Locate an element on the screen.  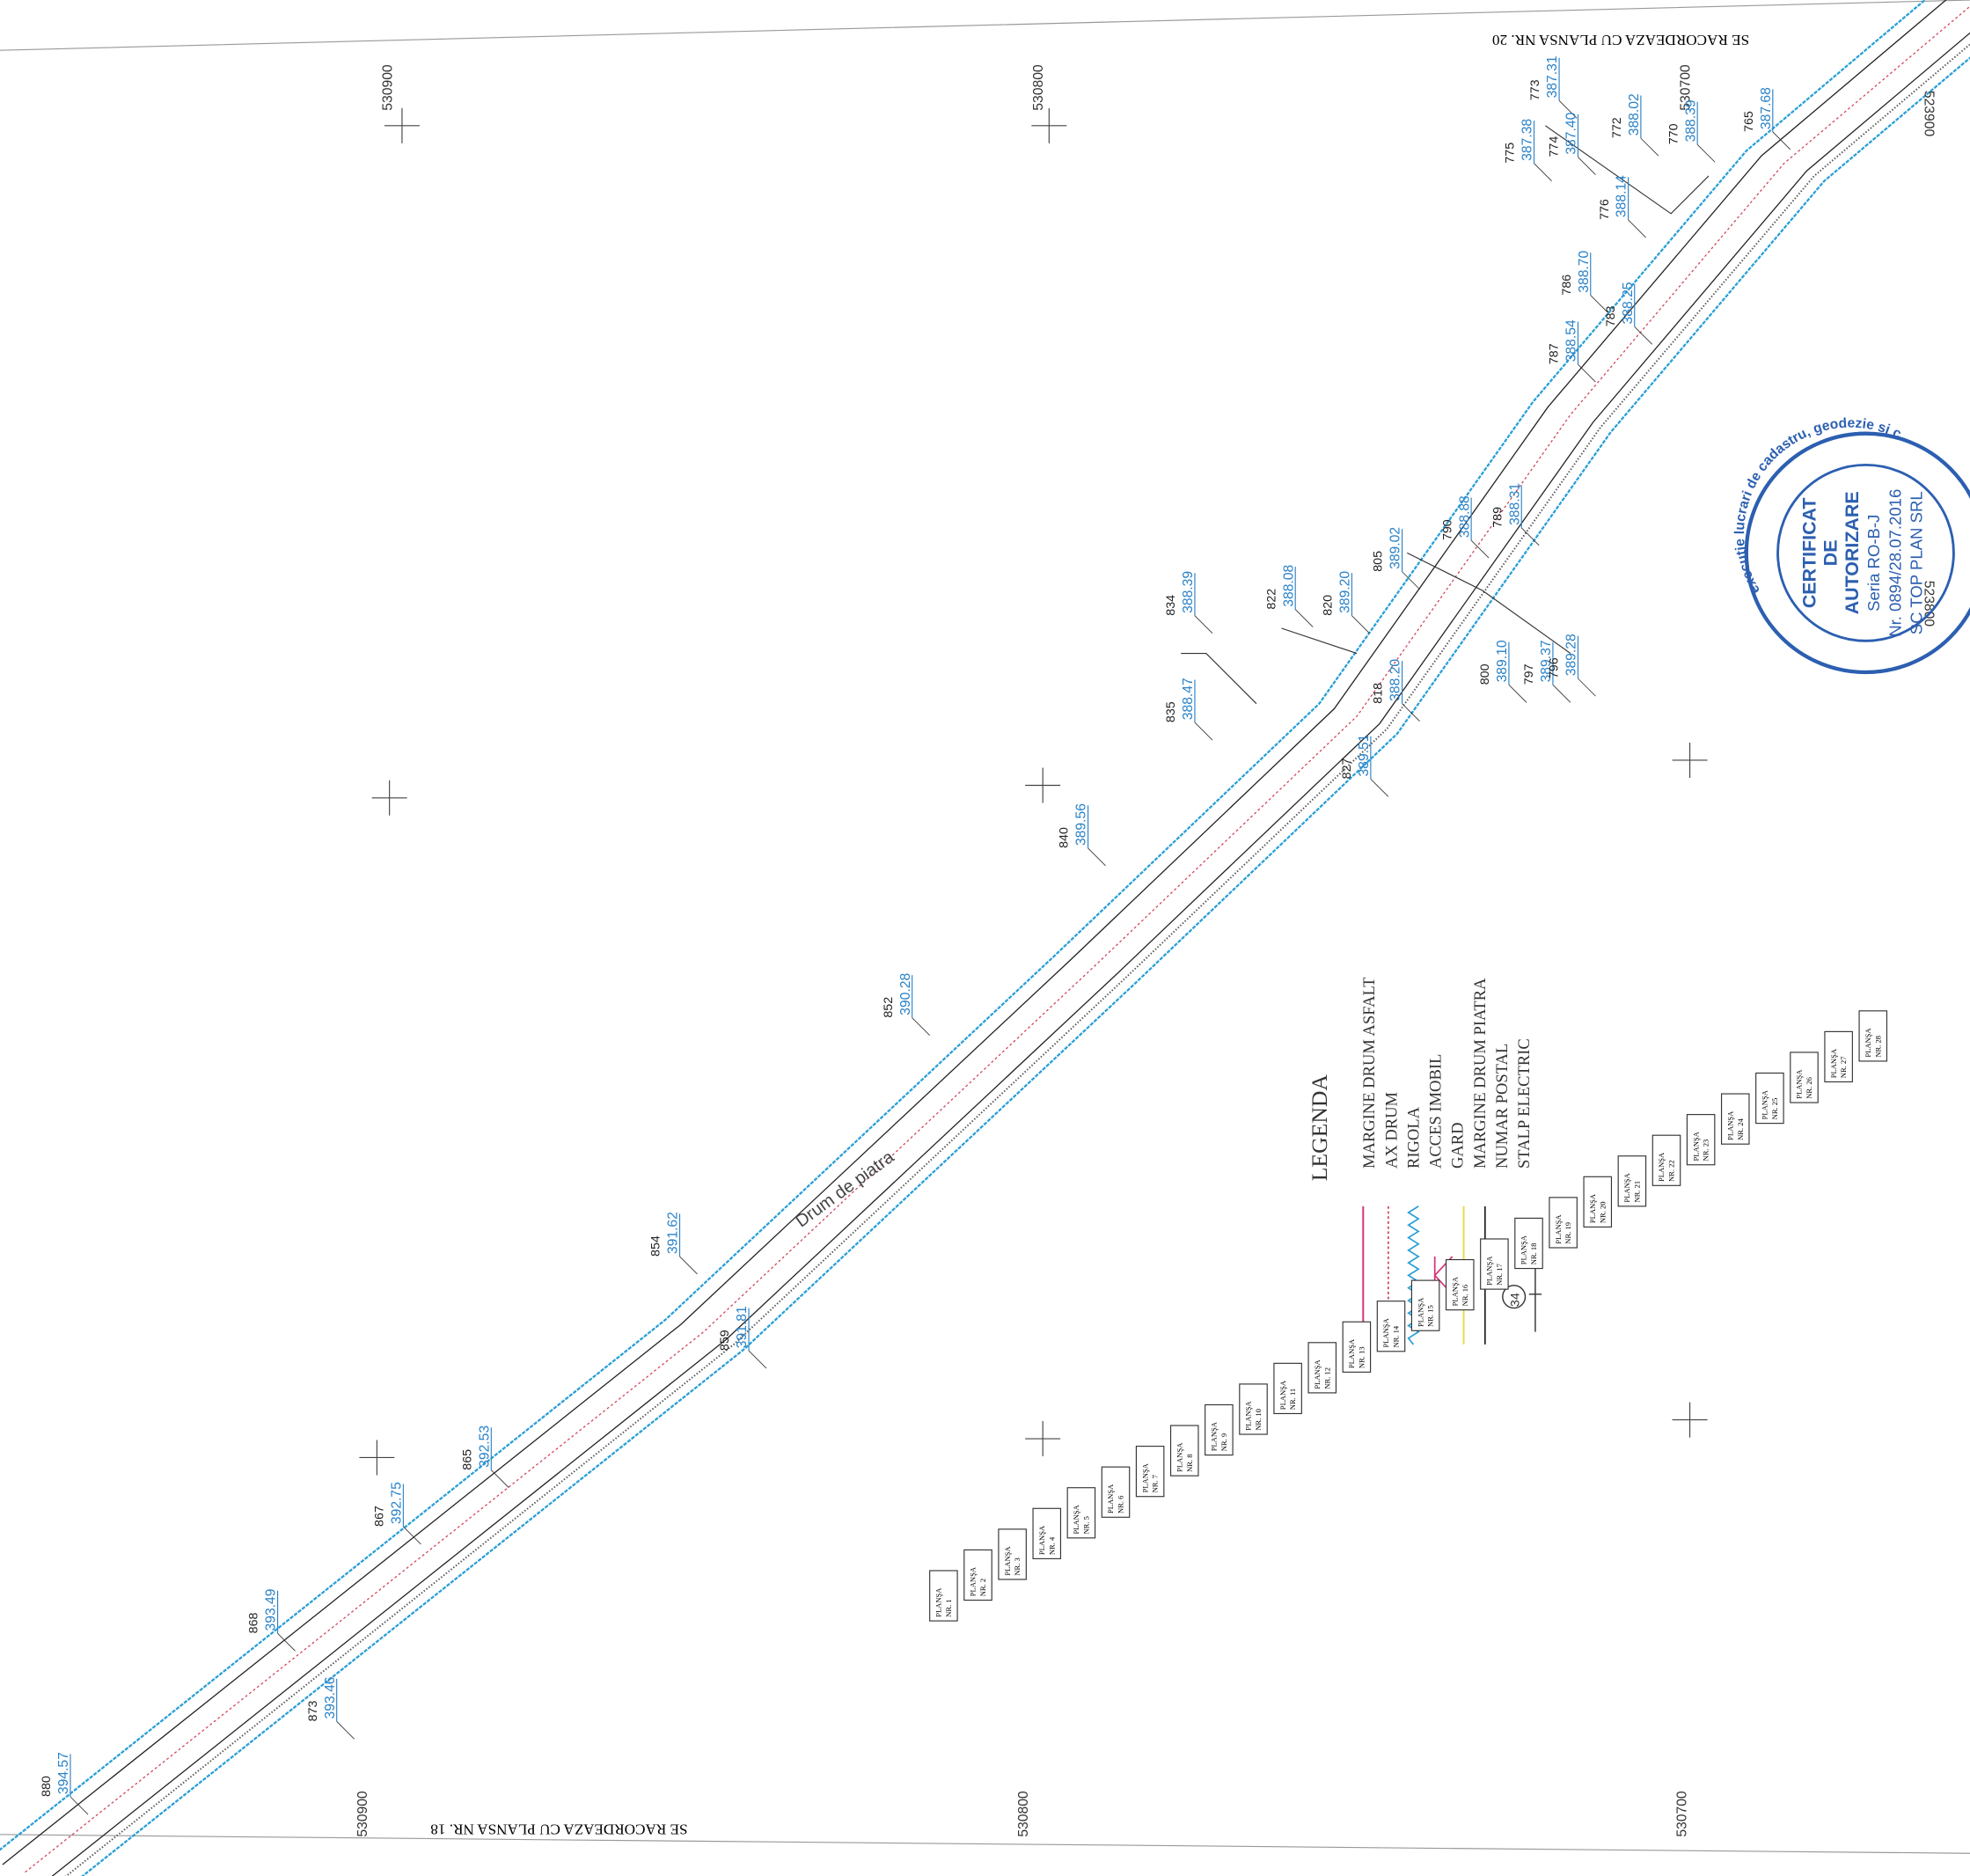
sheet-number: NR. 10 is located at coordinates (1258, 1420).